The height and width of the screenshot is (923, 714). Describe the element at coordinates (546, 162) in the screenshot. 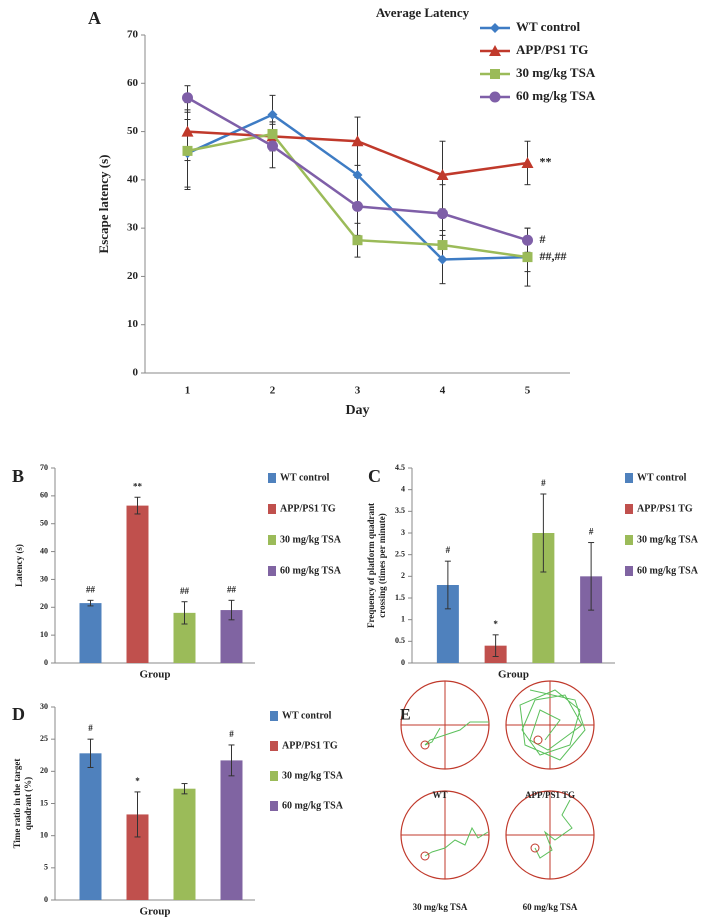

I see `end-label: **` at that location.